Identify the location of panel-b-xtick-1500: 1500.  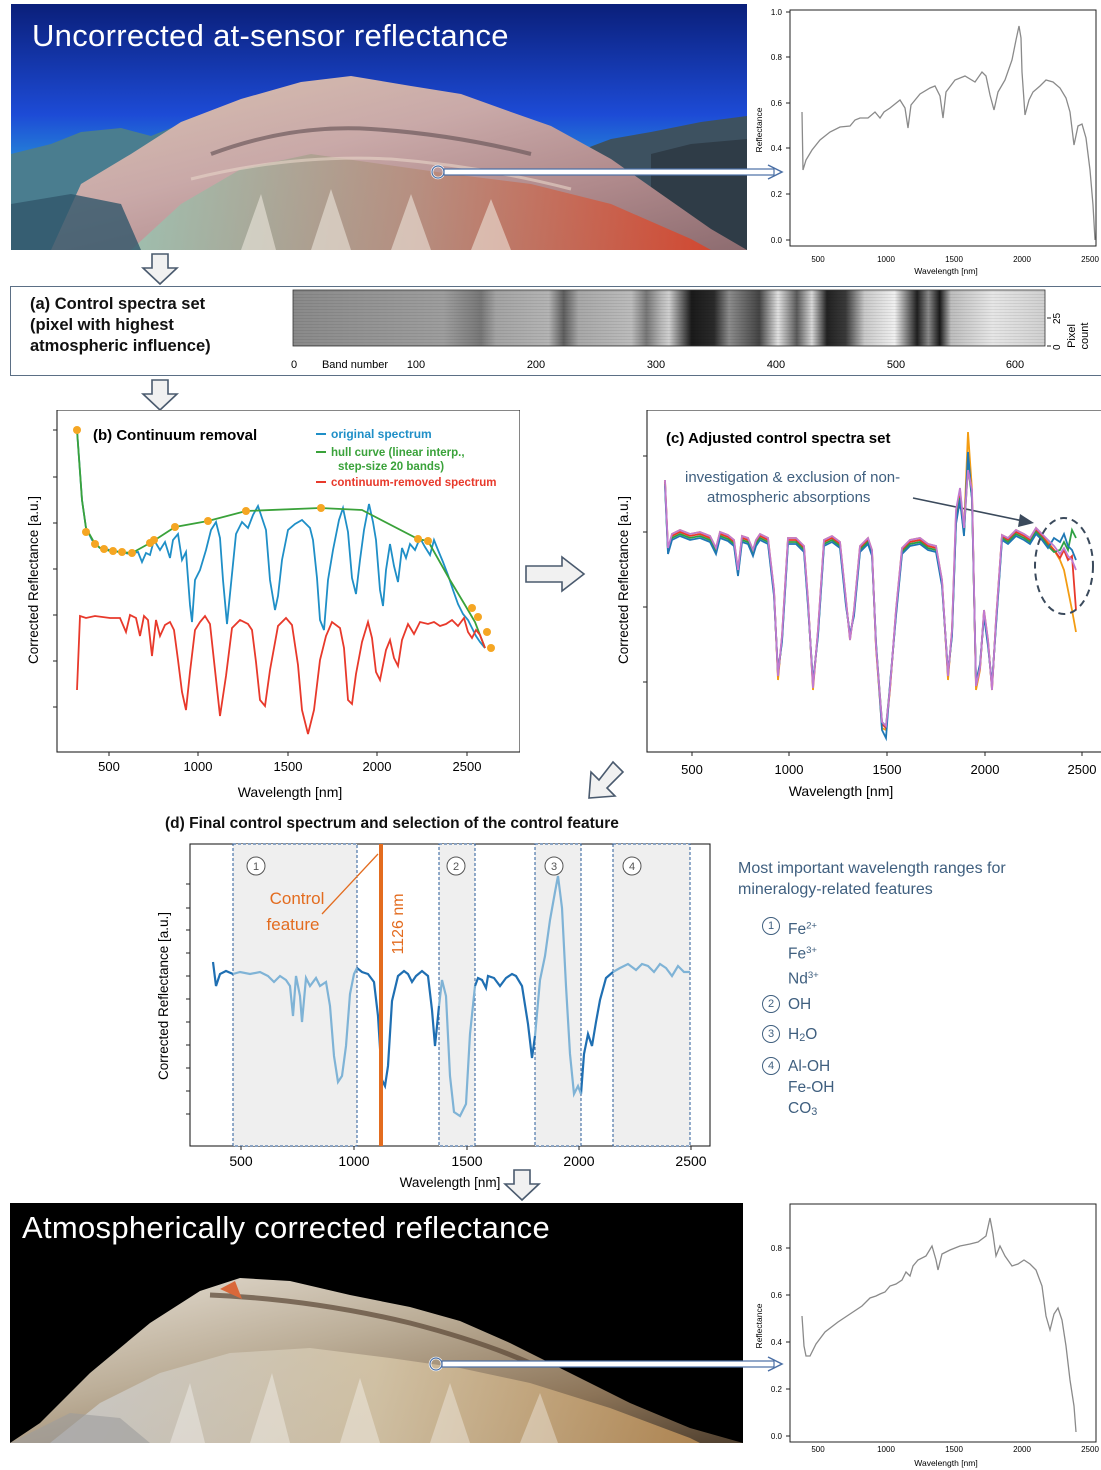
(288, 766).